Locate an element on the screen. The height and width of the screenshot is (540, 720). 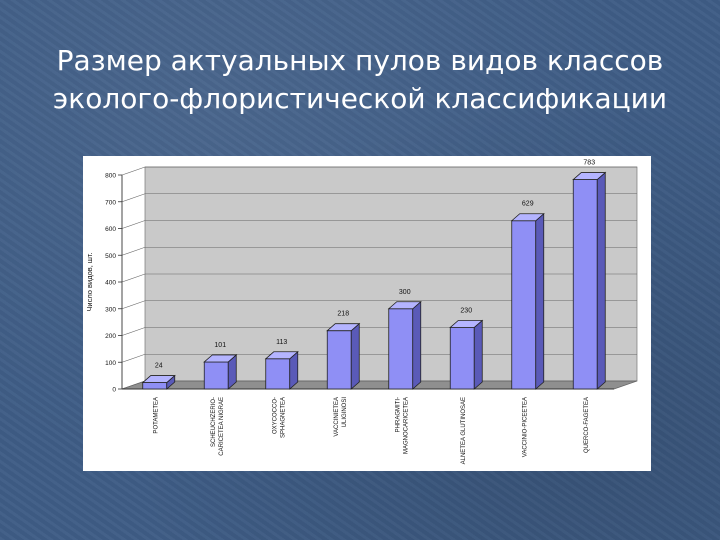
x-tick-label: OXYCOCCO- is located at coordinates (275, 415).